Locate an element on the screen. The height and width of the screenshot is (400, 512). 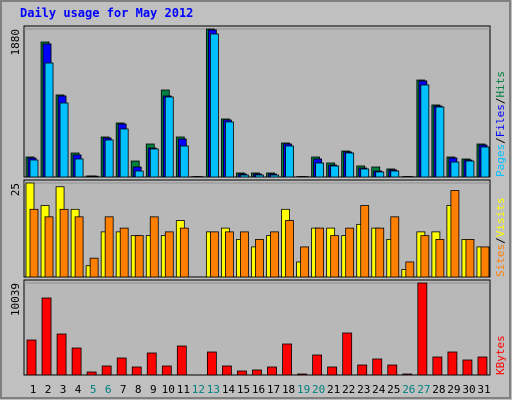
legend-entry: Files is located at coordinates (500, 120).